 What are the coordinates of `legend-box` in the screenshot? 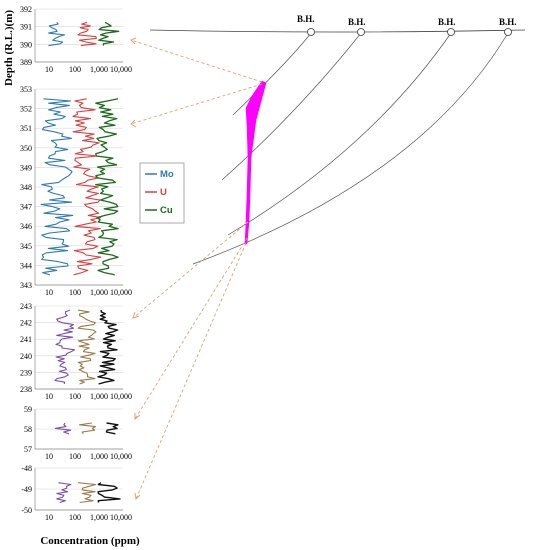 It's located at (162, 193).